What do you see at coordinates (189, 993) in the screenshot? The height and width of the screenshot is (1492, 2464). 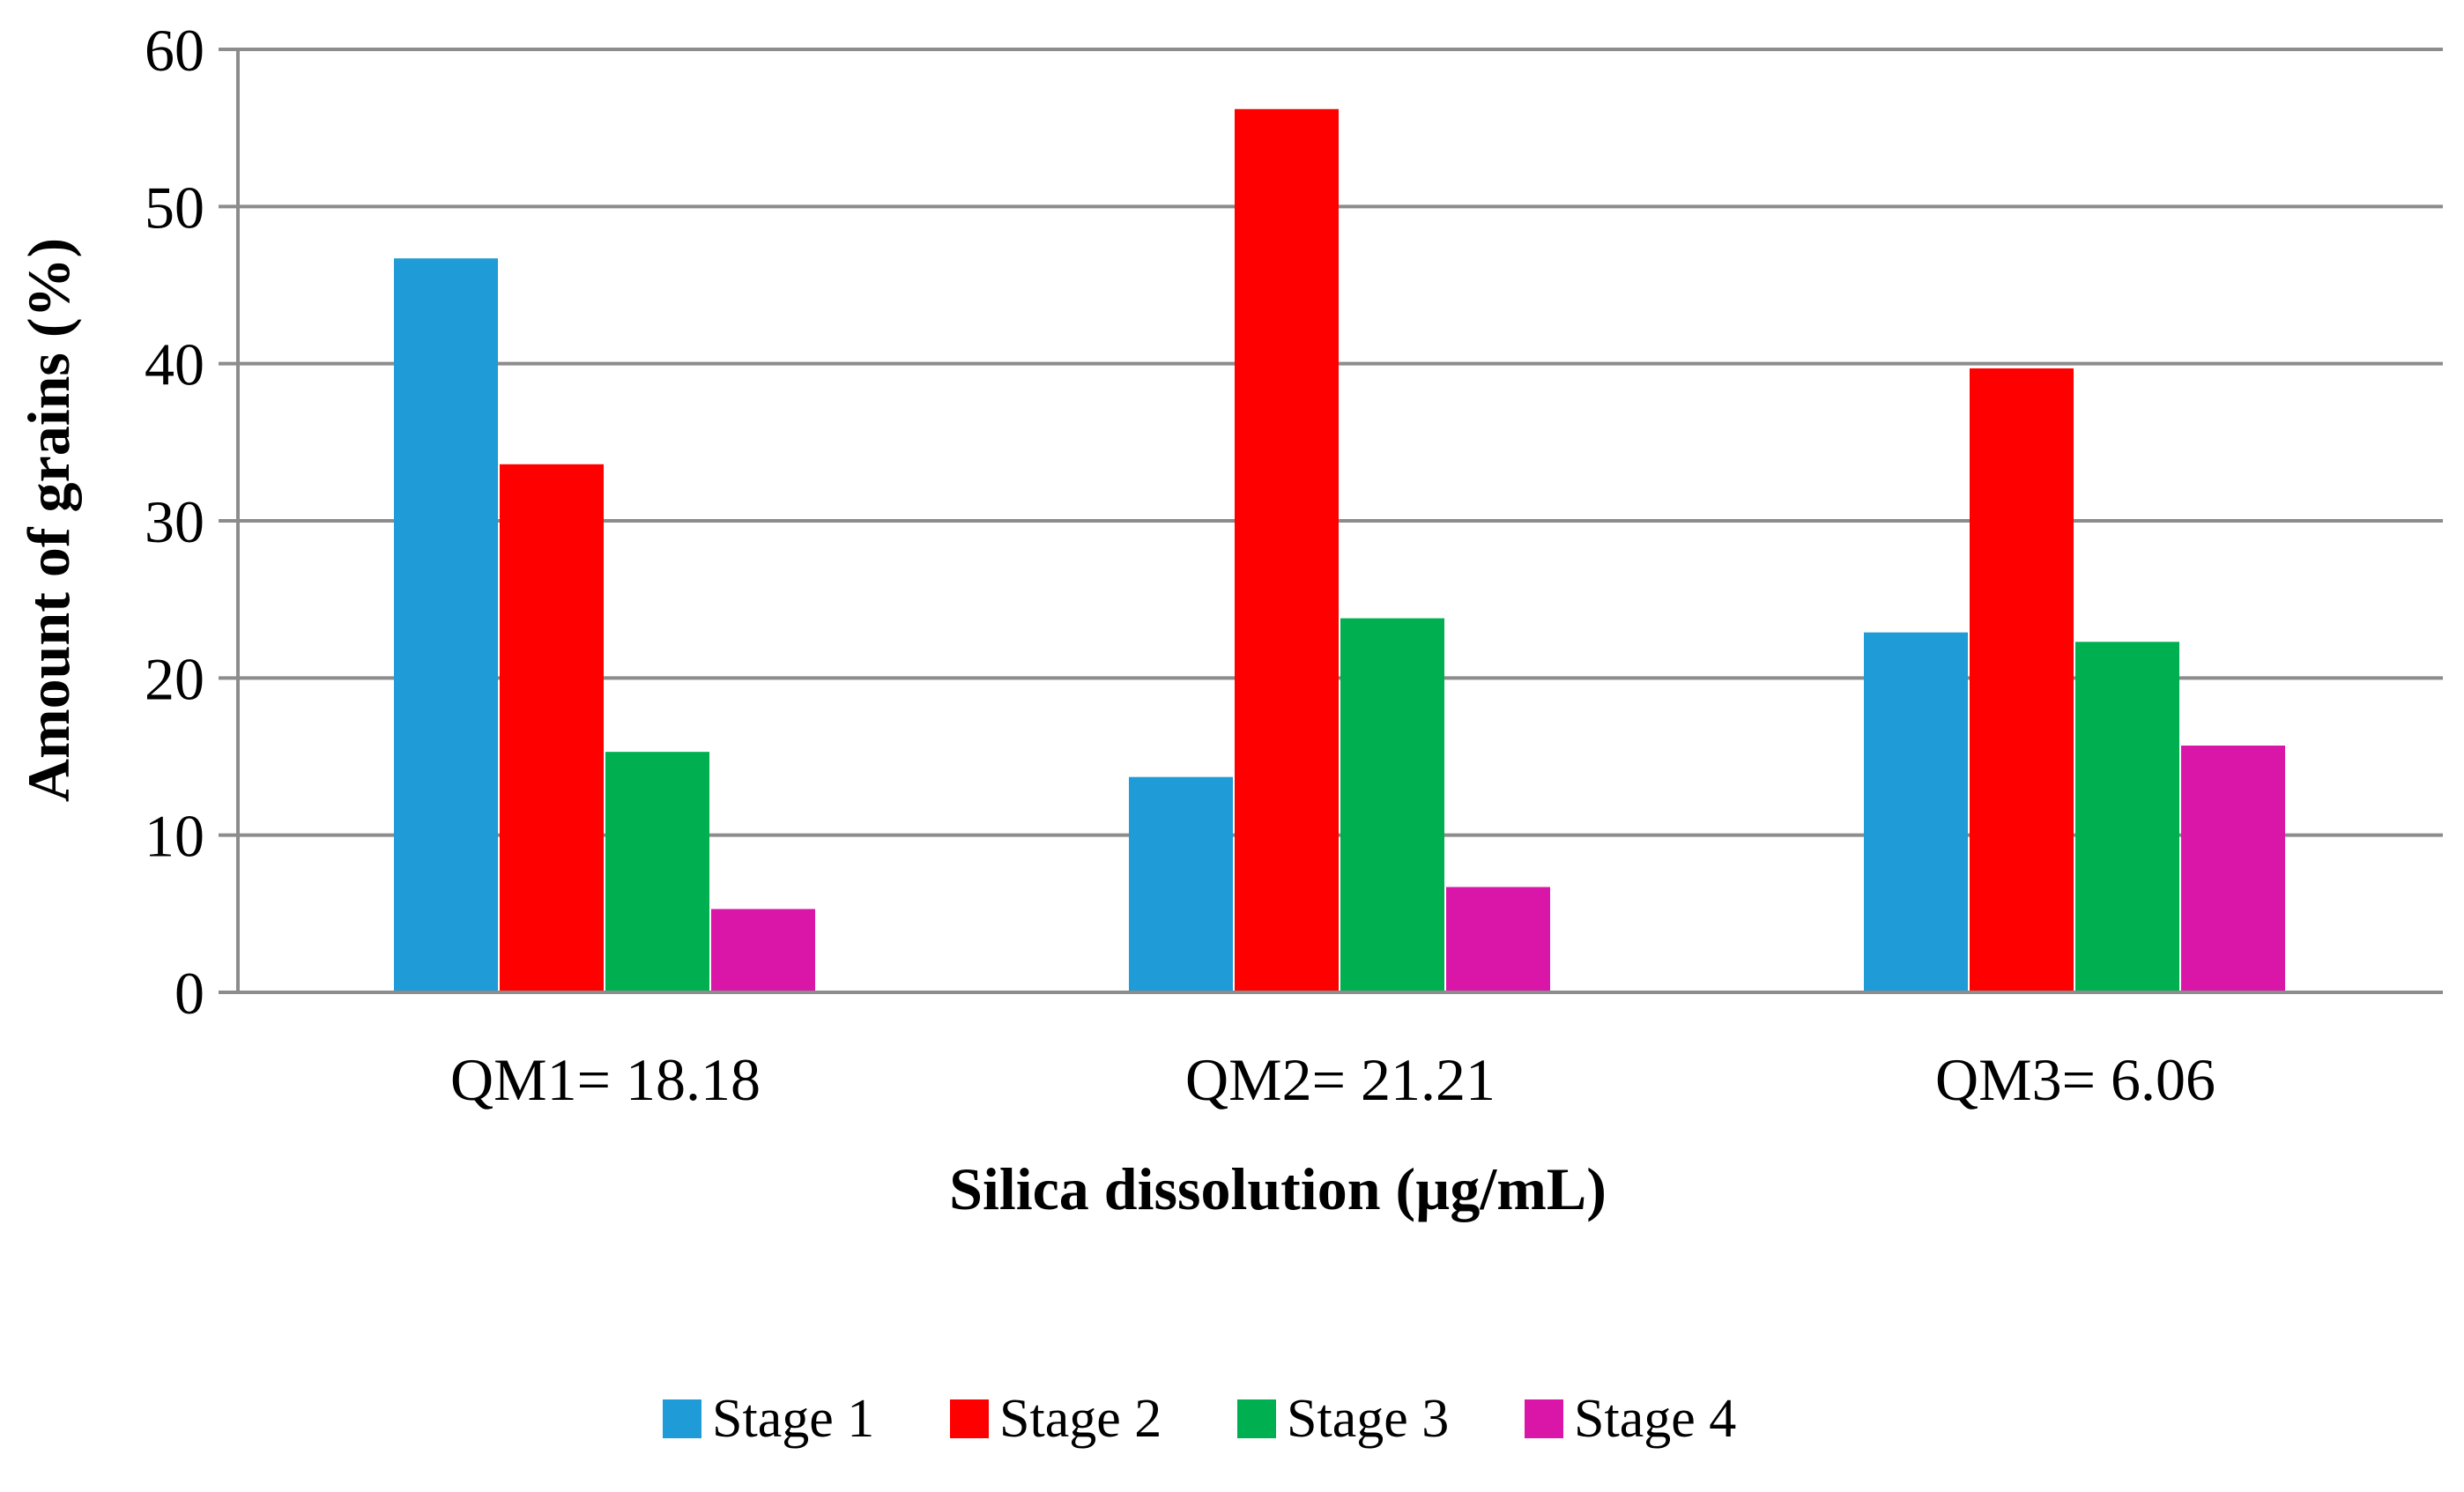 I see `y-tick-label: 0` at bounding box center [189, 993].